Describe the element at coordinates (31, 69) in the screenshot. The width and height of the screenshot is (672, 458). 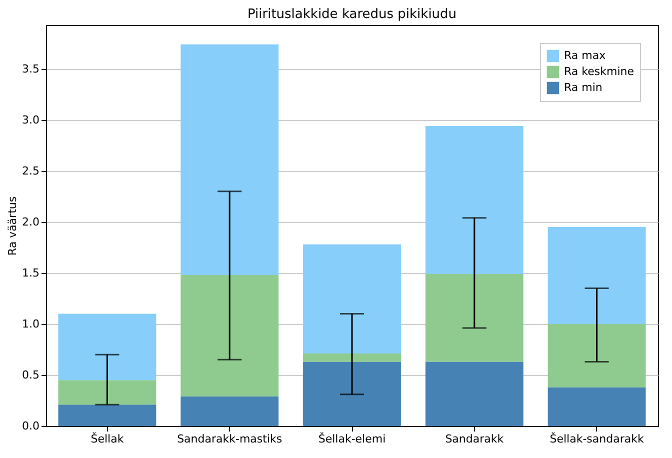
I see `y-tick-label: 3.5` at that location.